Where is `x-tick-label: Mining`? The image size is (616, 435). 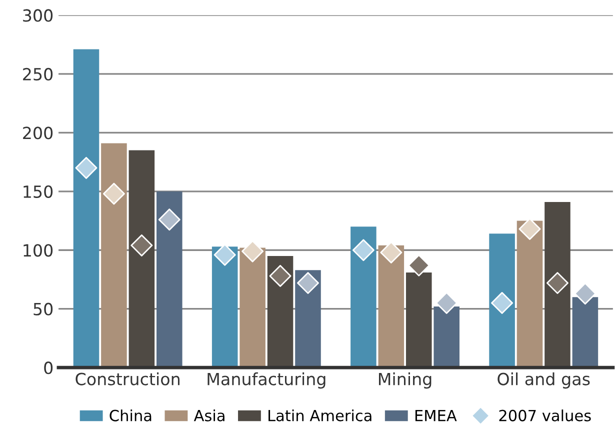
x-tick-label: Mining is located at coordinates (405, 380).